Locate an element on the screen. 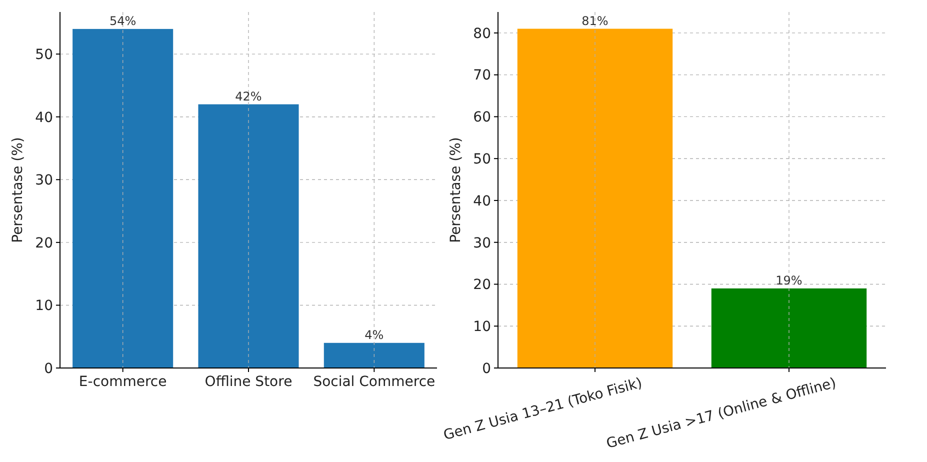  data-label: 19% is located at coordinates (789, 280).